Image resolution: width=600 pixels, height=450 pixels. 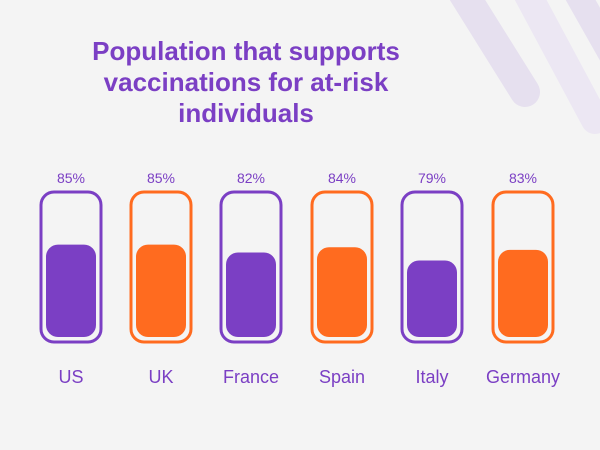 I want to click on bar-value-label: 82%, so click(x=251, y=178).